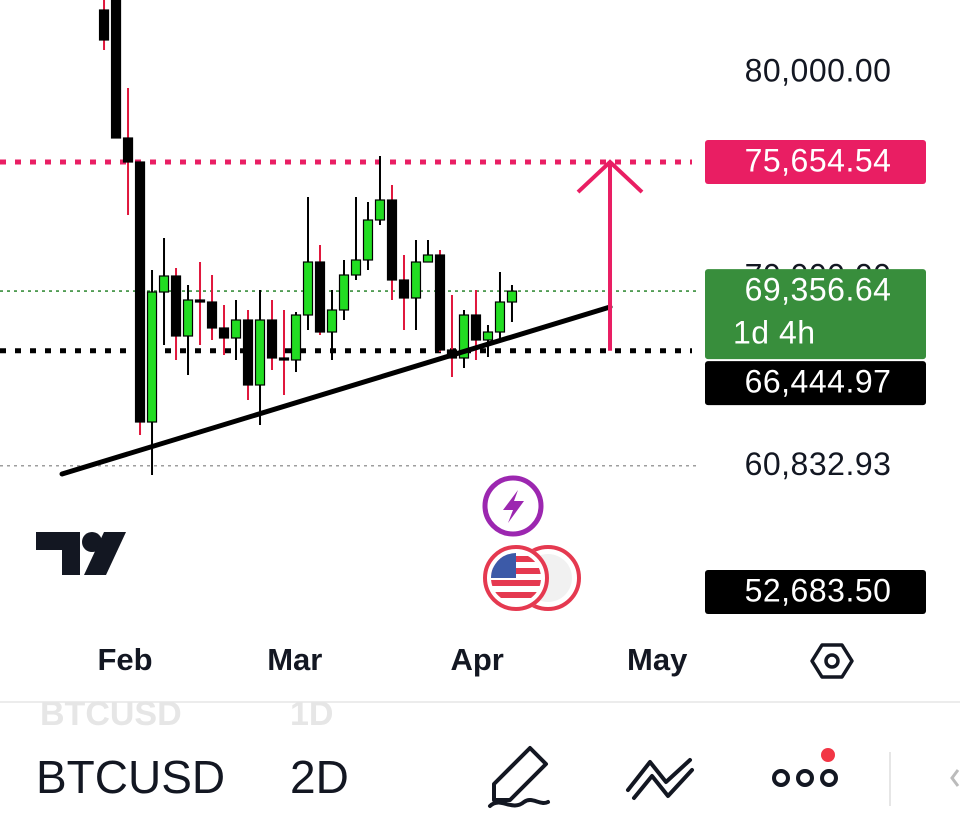 The width and height of the screenshot is (960, 819). What do you see at coordinates (610, 255) in the screenshot?
I see `target-arrow` at bounding box center [610, 255].